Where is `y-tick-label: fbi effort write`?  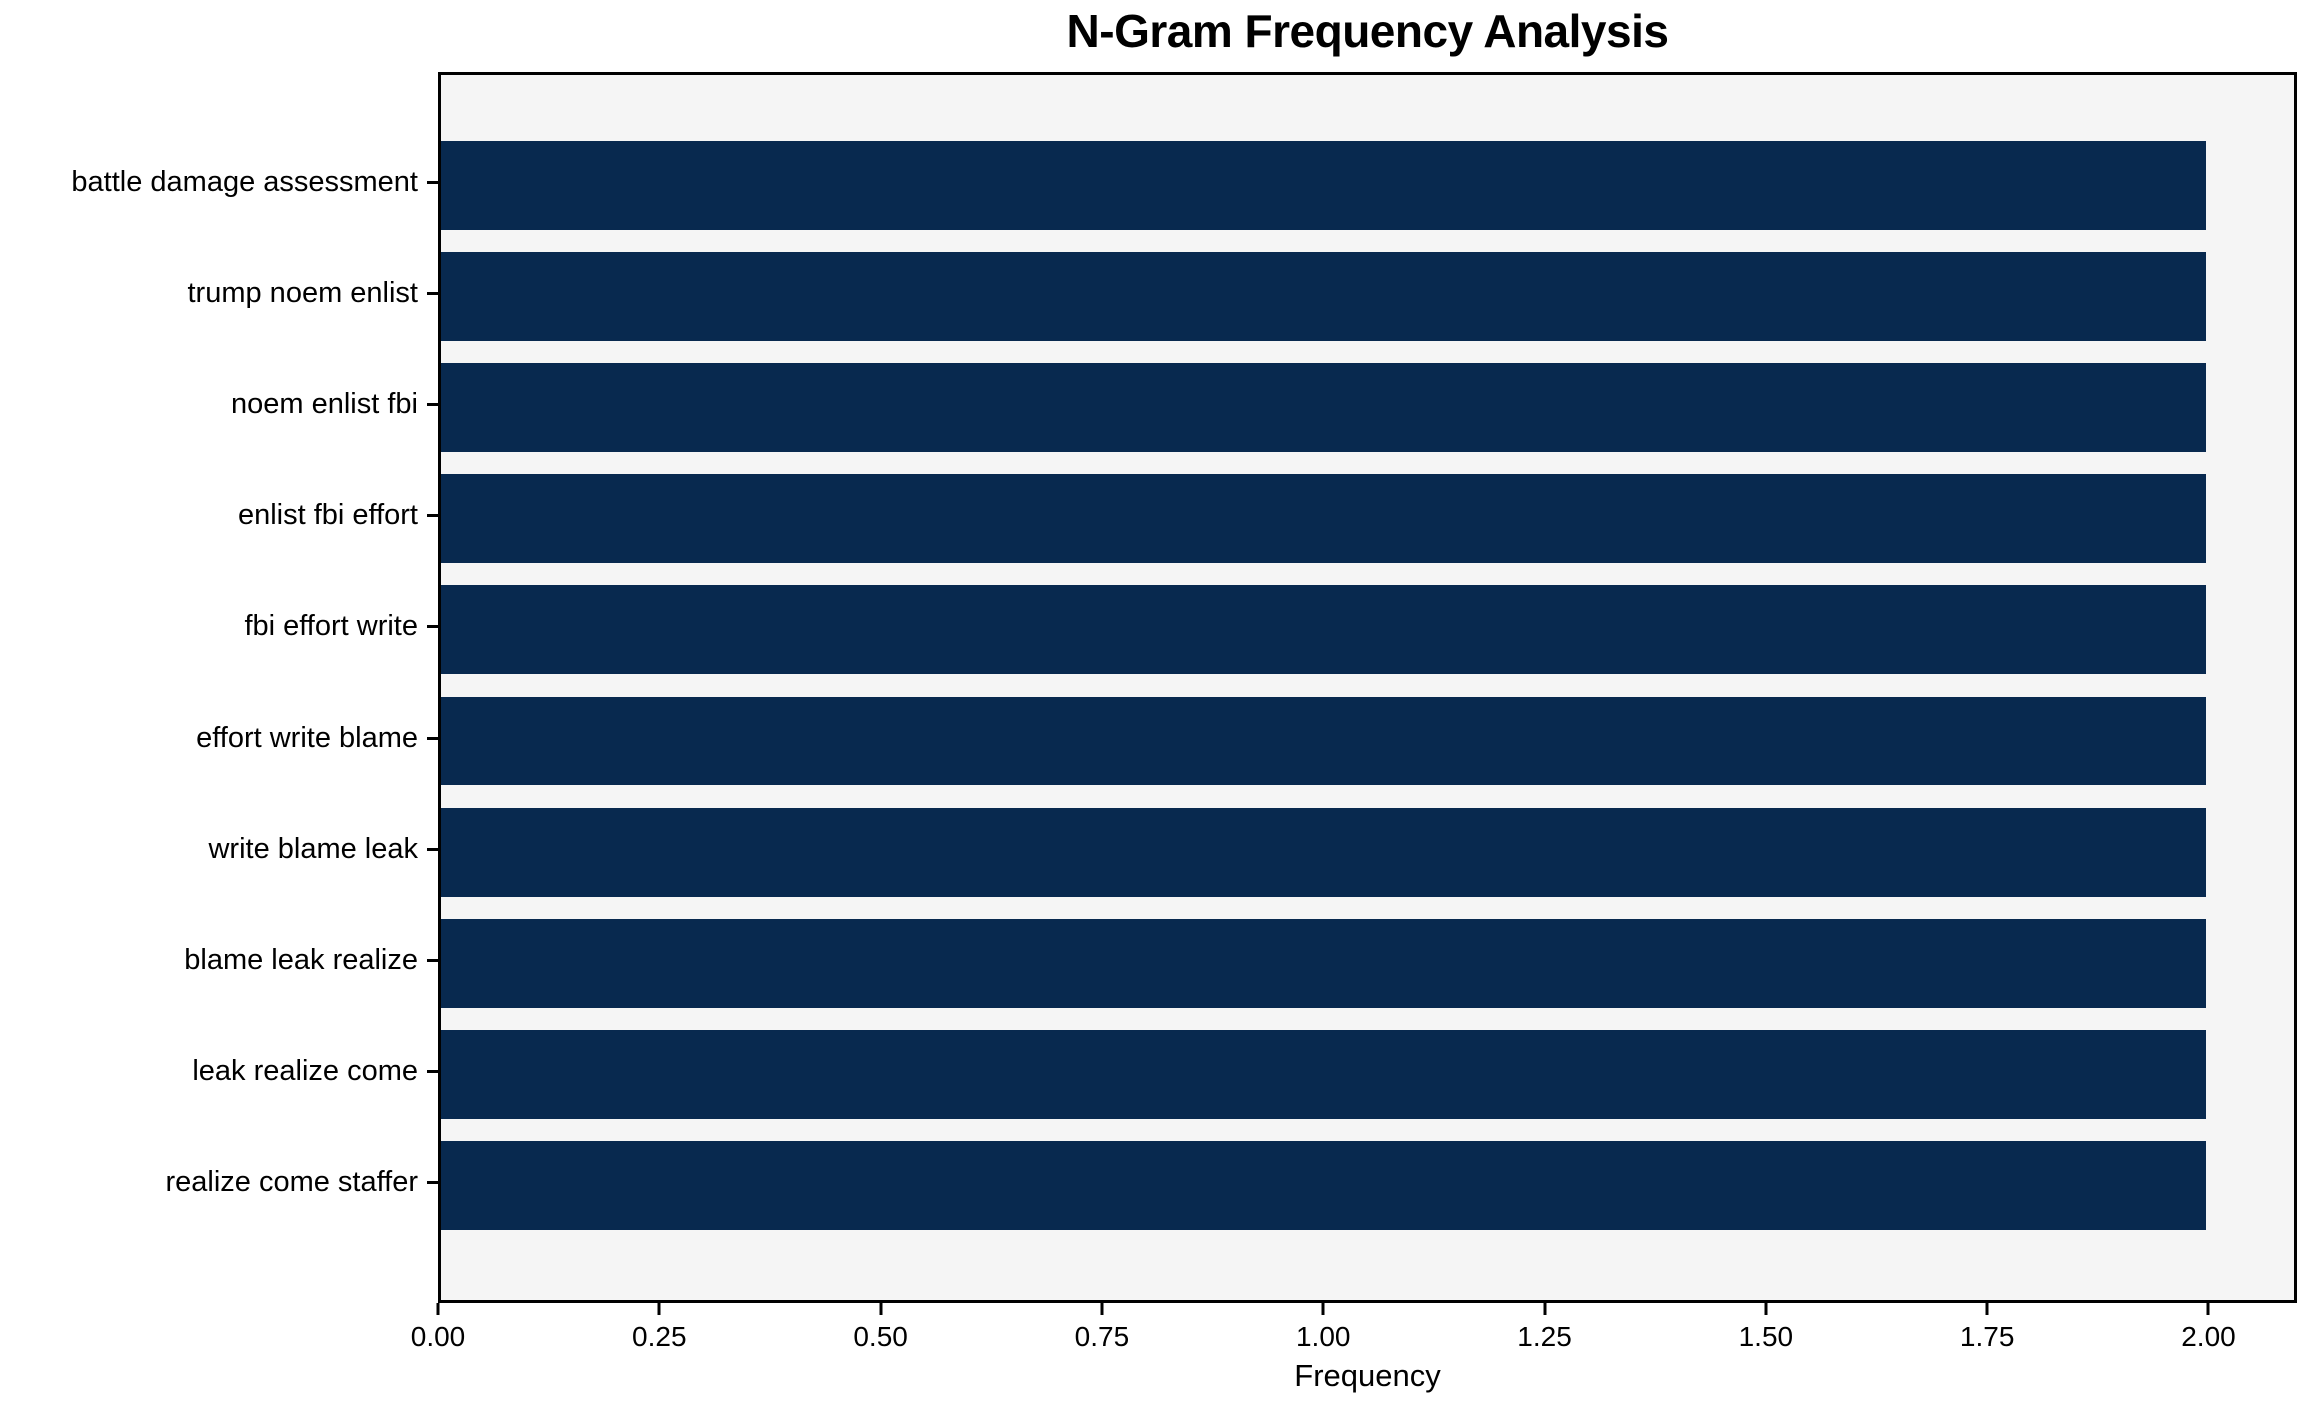
y-tick-label: fbi effort write is located at coordinates (331, 626).